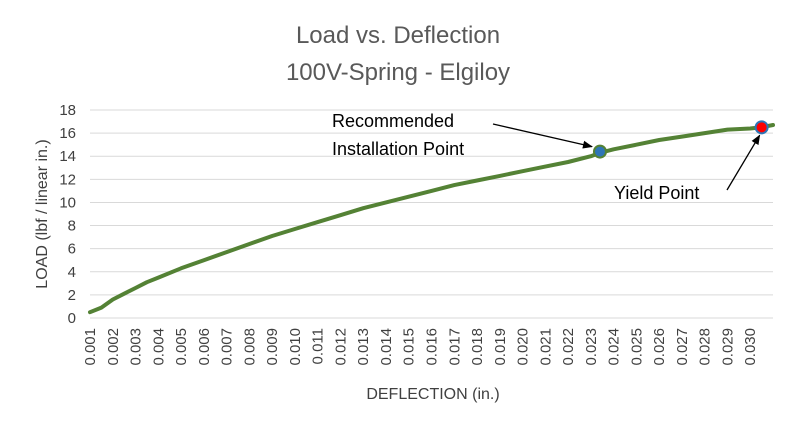  What do you see at coordinates (761, 127) in the screenshot?
I see `yield-point-marker` at bounding box center [761, 127].